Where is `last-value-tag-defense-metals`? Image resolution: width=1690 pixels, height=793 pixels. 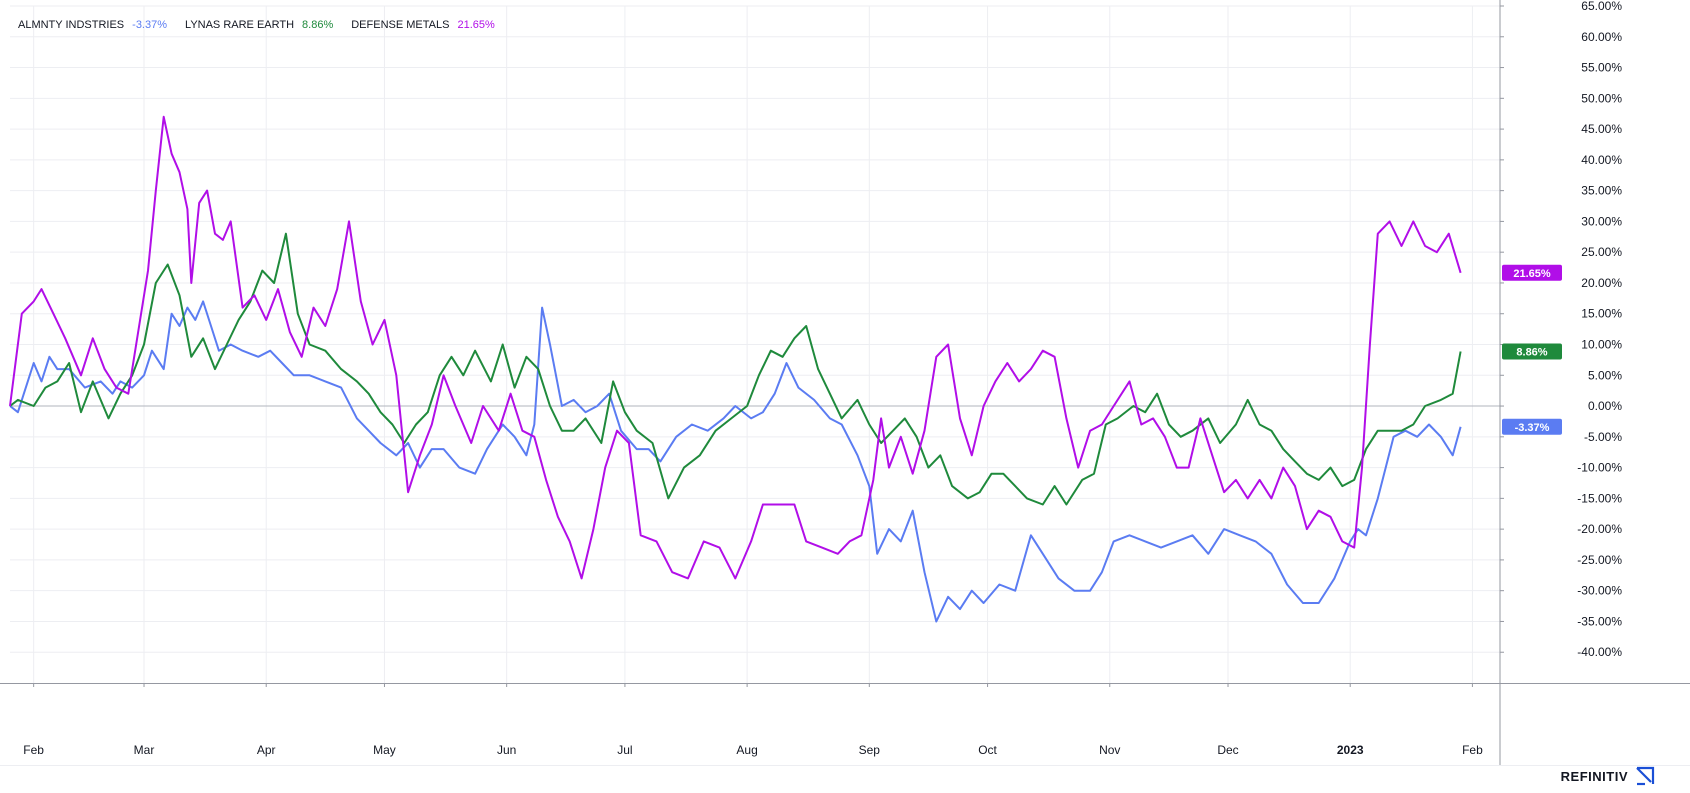 last-value-tag-defense-metals is located at coordinates (1532, 272).